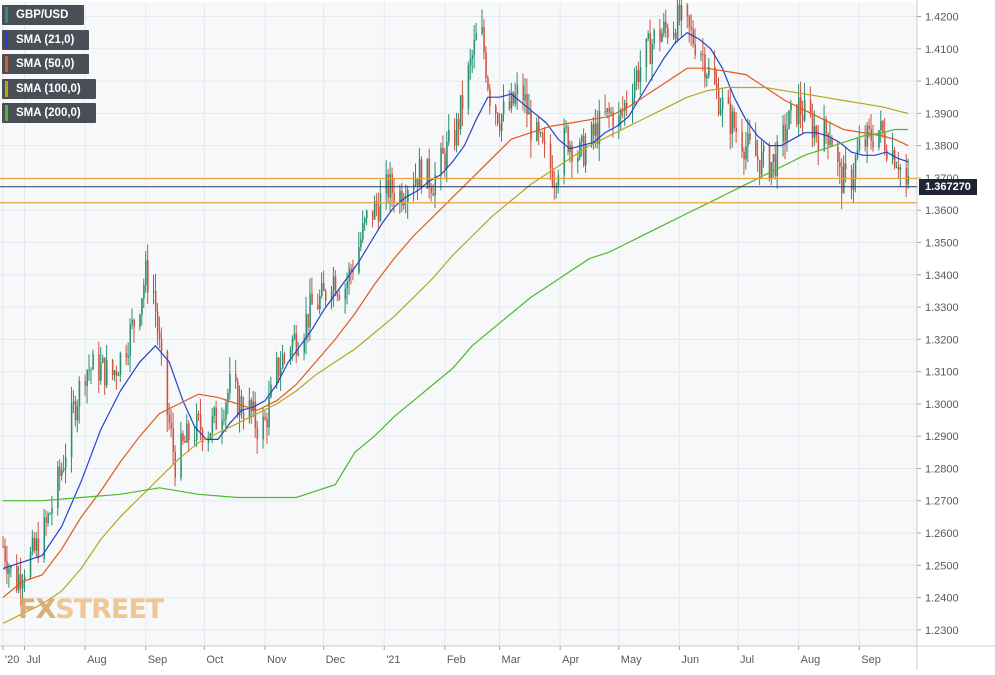  What do you see at coordinates (49, 113) in the screenshot?
I see `legend-item-sma200: SMA (200,0)` at bounding box center [49, 113].